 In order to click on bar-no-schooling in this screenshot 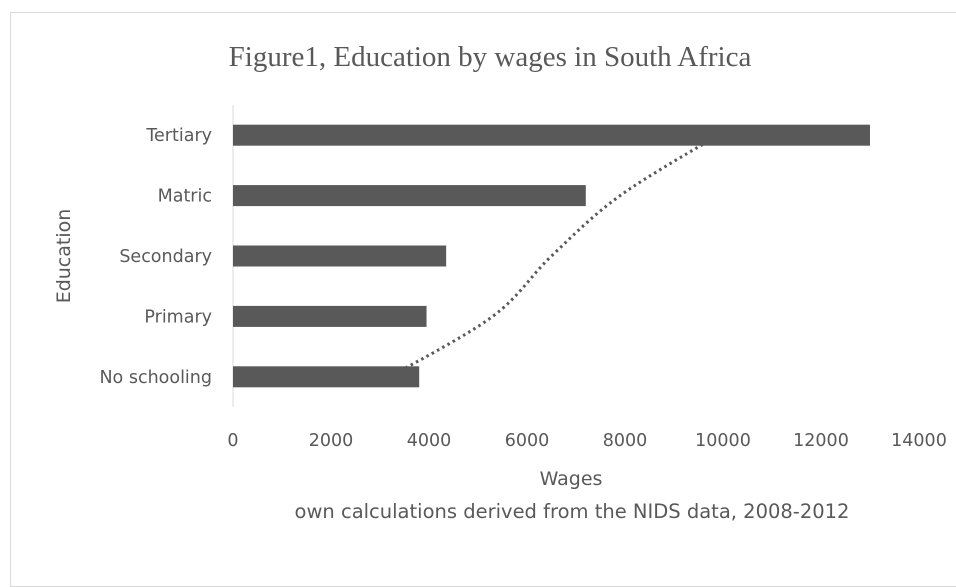, I will do `click(326, 377)`.